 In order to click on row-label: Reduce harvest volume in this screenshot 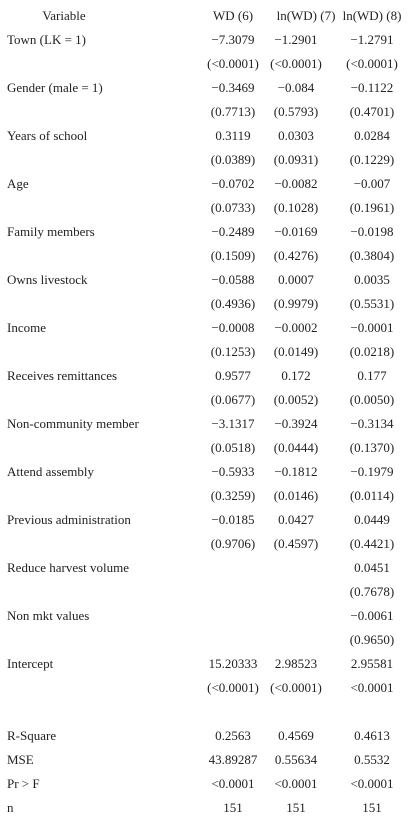, I will do `click(68, 567)`.